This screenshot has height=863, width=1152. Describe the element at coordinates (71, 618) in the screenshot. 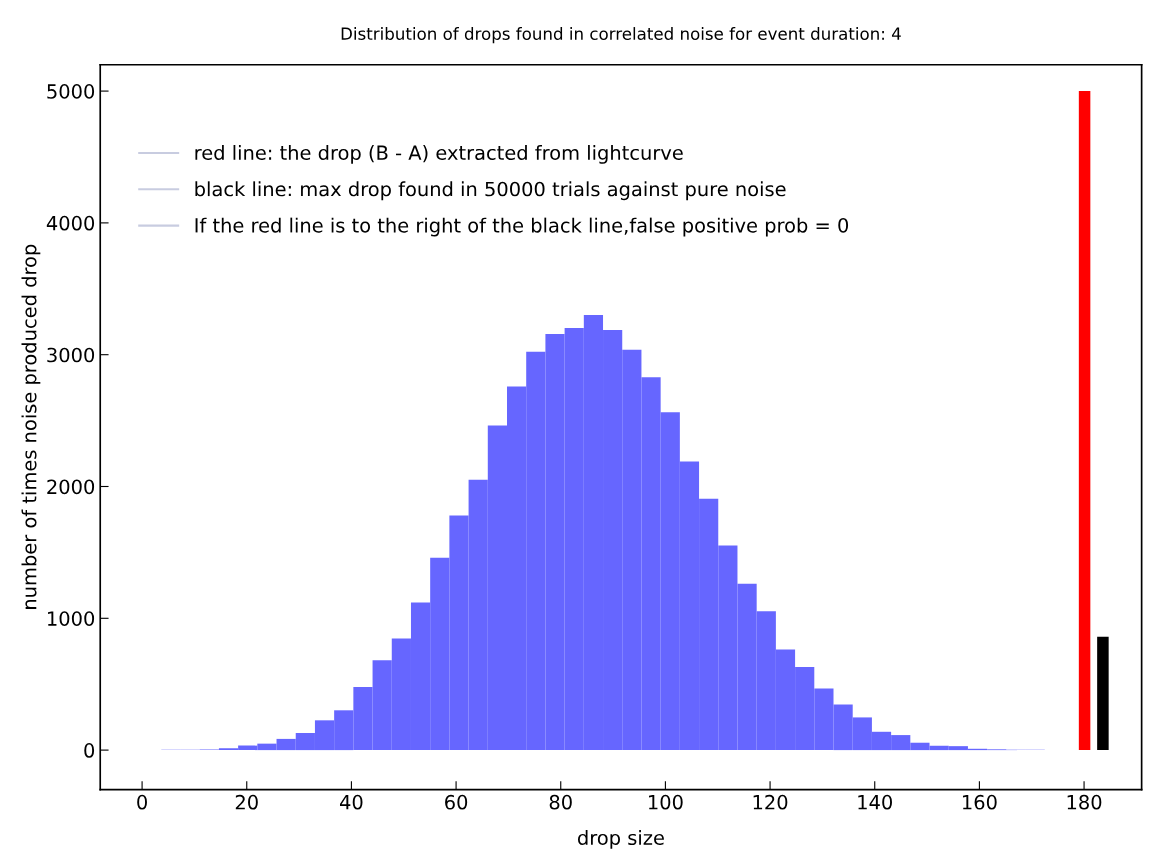

I see `y-tick-label: 1000` at that location.